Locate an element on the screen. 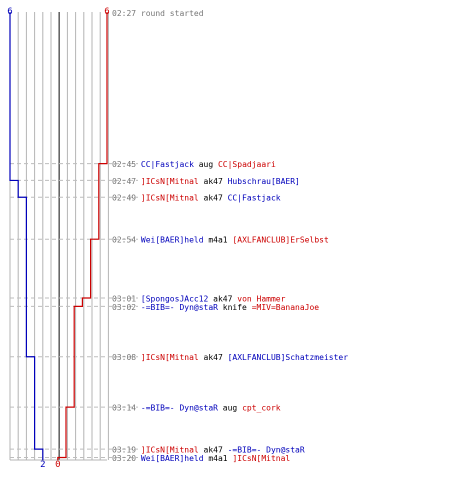 The image size is (450, 500). event-time: 02:45 is located at coordinates (126, 164).